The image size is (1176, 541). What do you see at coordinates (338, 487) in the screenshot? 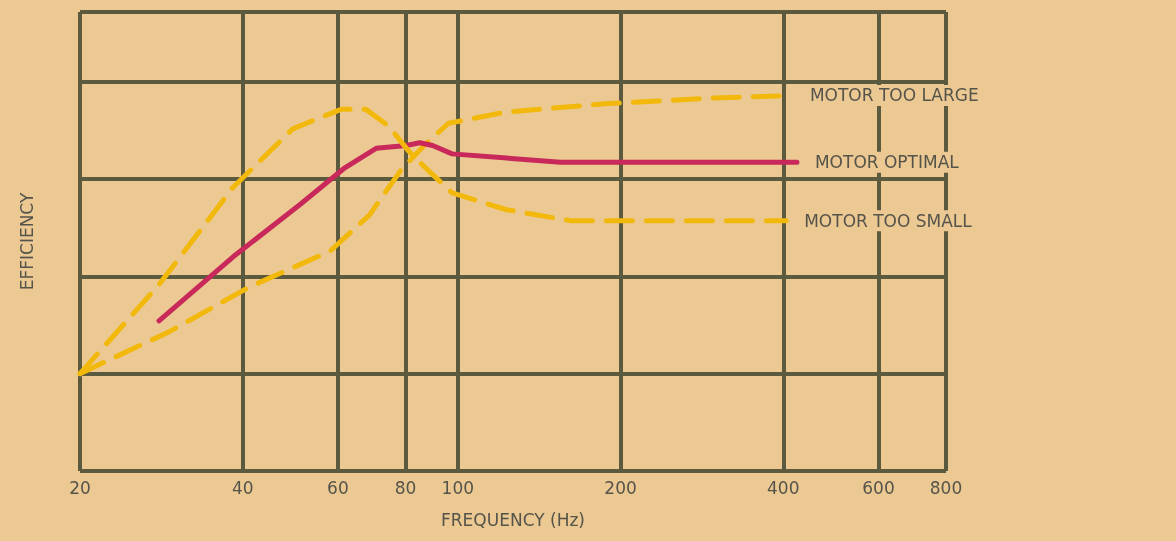
I see `x-tick-label: 60` at bounding box center [338, 487].